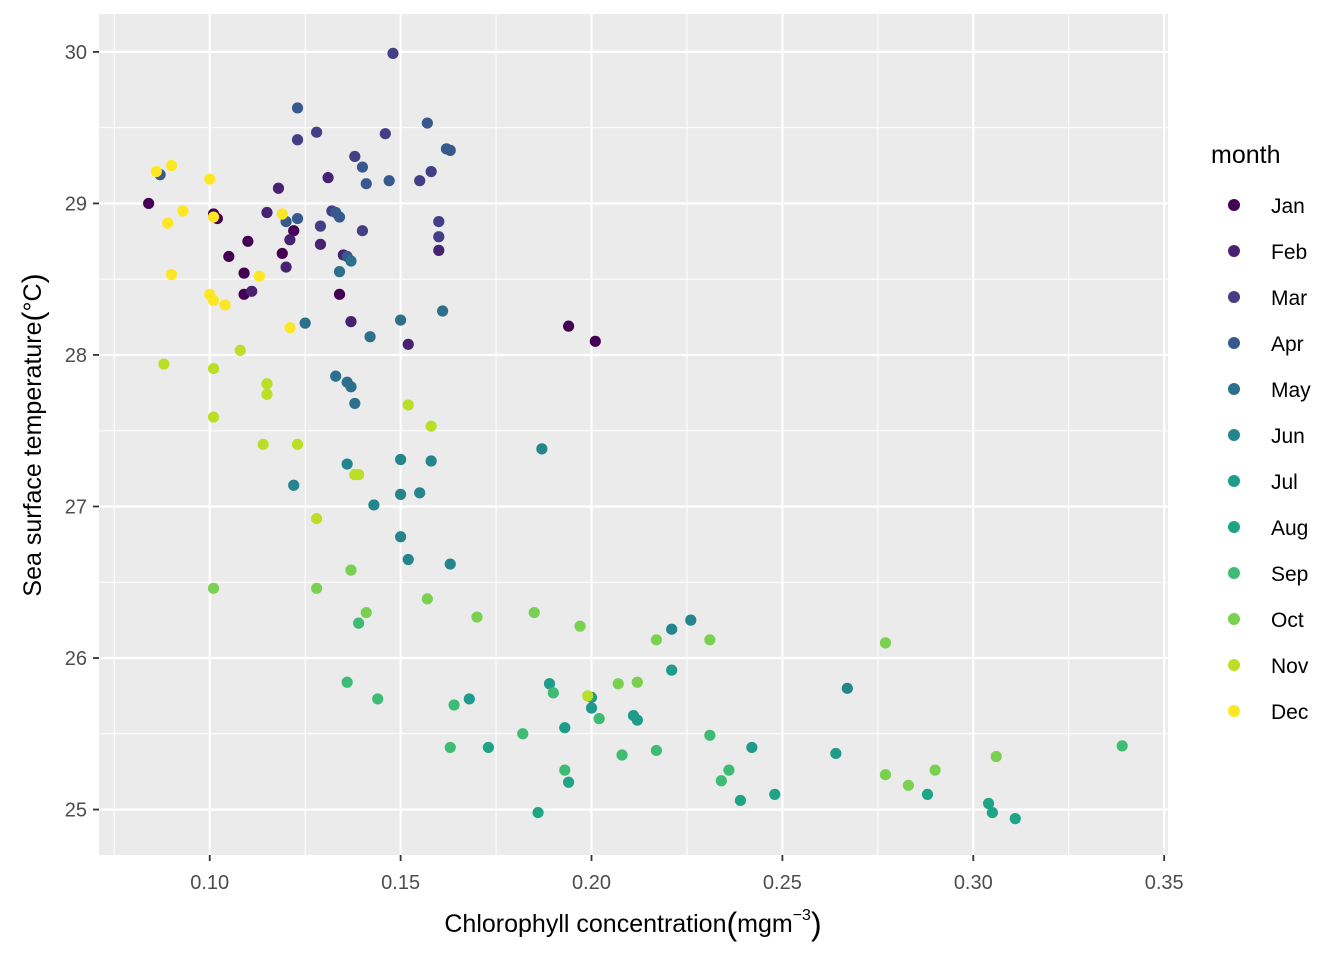 The height and width of the screenshot is (960, 1344). What do you see at coordinates (209, 883) in the screenshot?
I see `x-tick-label-0: 0.10` at bounding box center [209, 883].